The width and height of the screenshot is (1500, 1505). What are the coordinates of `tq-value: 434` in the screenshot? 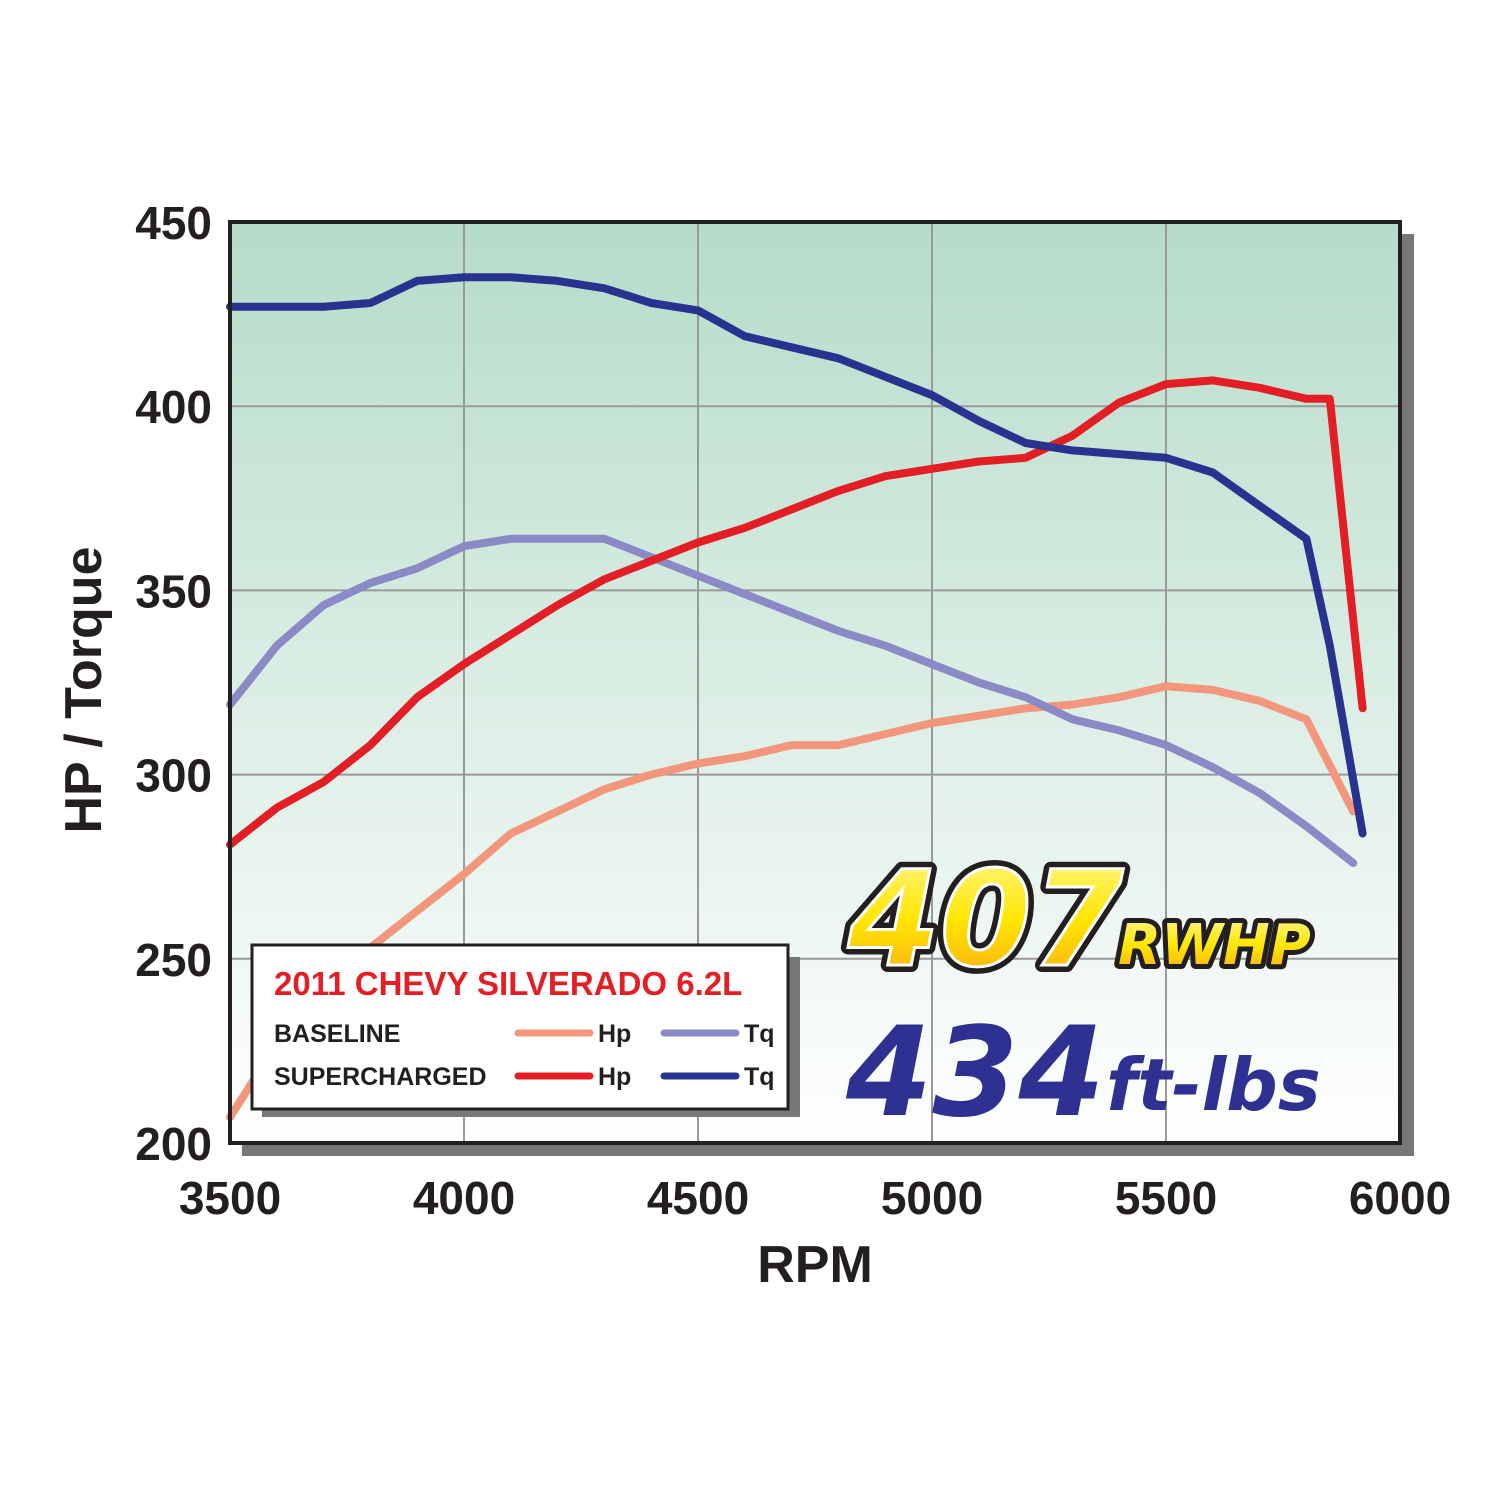 It's located at (975, 1073).